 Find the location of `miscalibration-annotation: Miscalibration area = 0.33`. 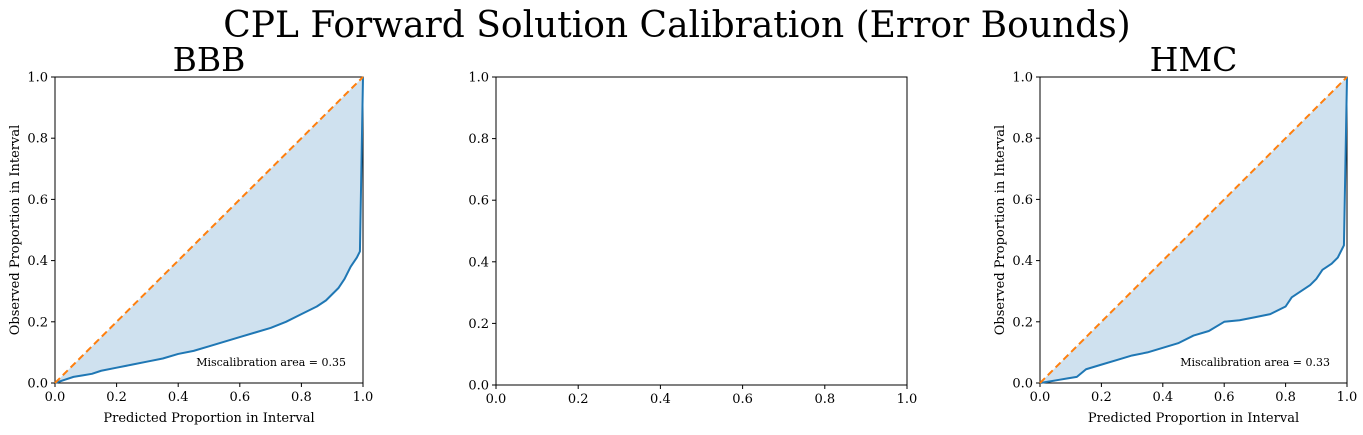

miscalibration-annotation: Miscalibration area = 0.33 is located at coordinates (1255, 362).